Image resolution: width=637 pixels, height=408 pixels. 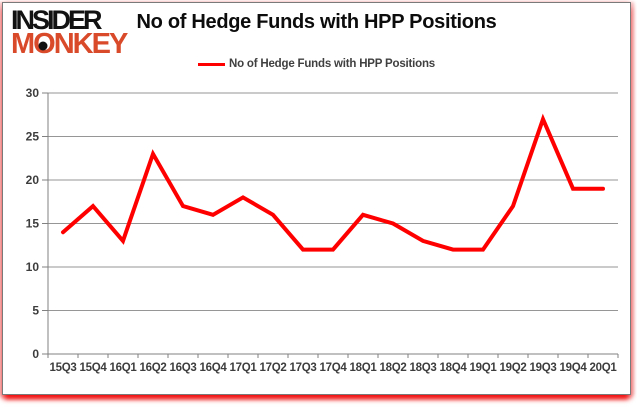 I want to click on x-axis-label: 17Q2, so click(x=273, y=368).